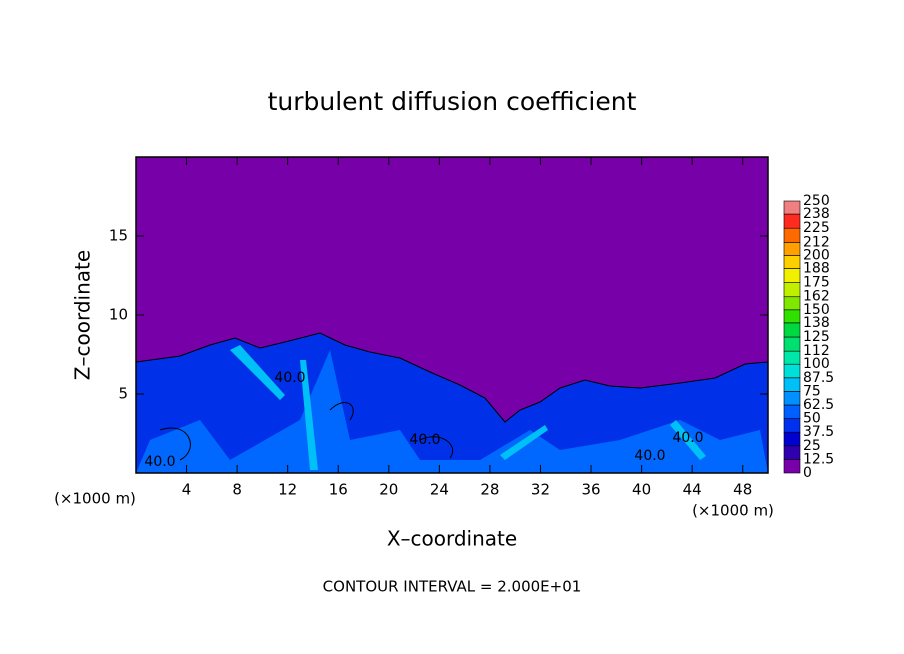  Describe the element at coordinates (95, 499) in the screenshot. I see `x-unit: (×1000 m)` at that location.